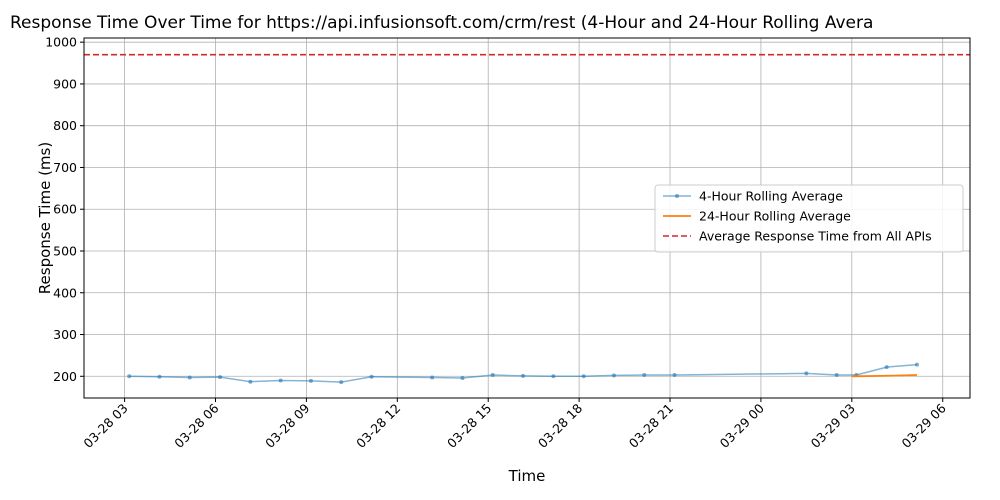 This screenshot has width=1000, height=500. What do you see at coordinates (61, 42) in the screenshot?
I see `y-tick-label: 1000` at bounding box center [61, 42].